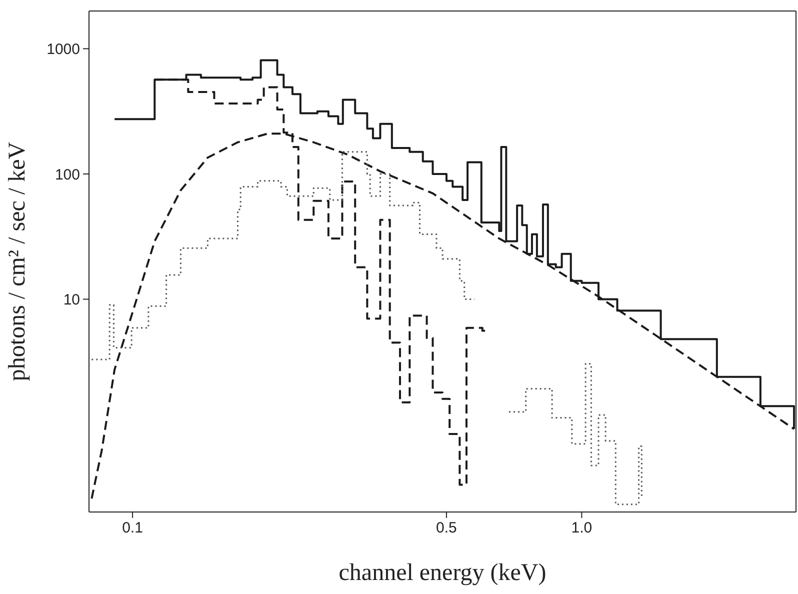  What do you see at coordinates (67, 175) in the screenshot?
I see `y-tick-label: 100` at bounding box center [67, 175].